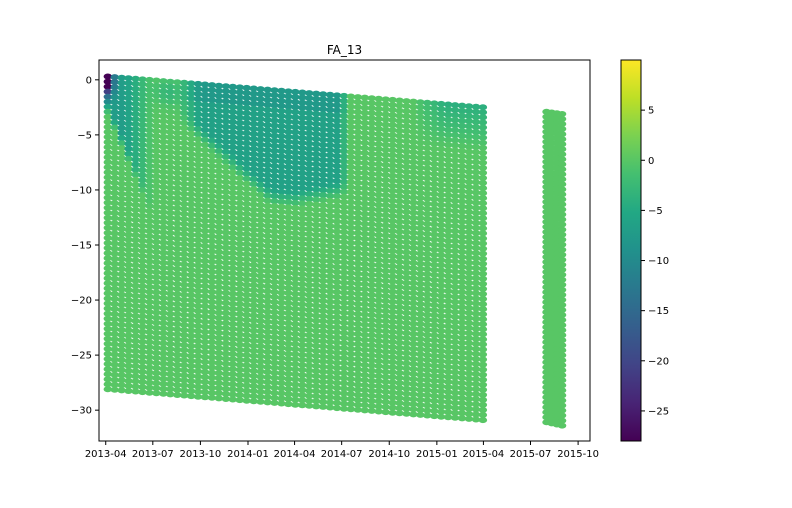 This screenshot has width=792, height=508. I want to click on colorbar-tick-label: −15, so click(658, 311).